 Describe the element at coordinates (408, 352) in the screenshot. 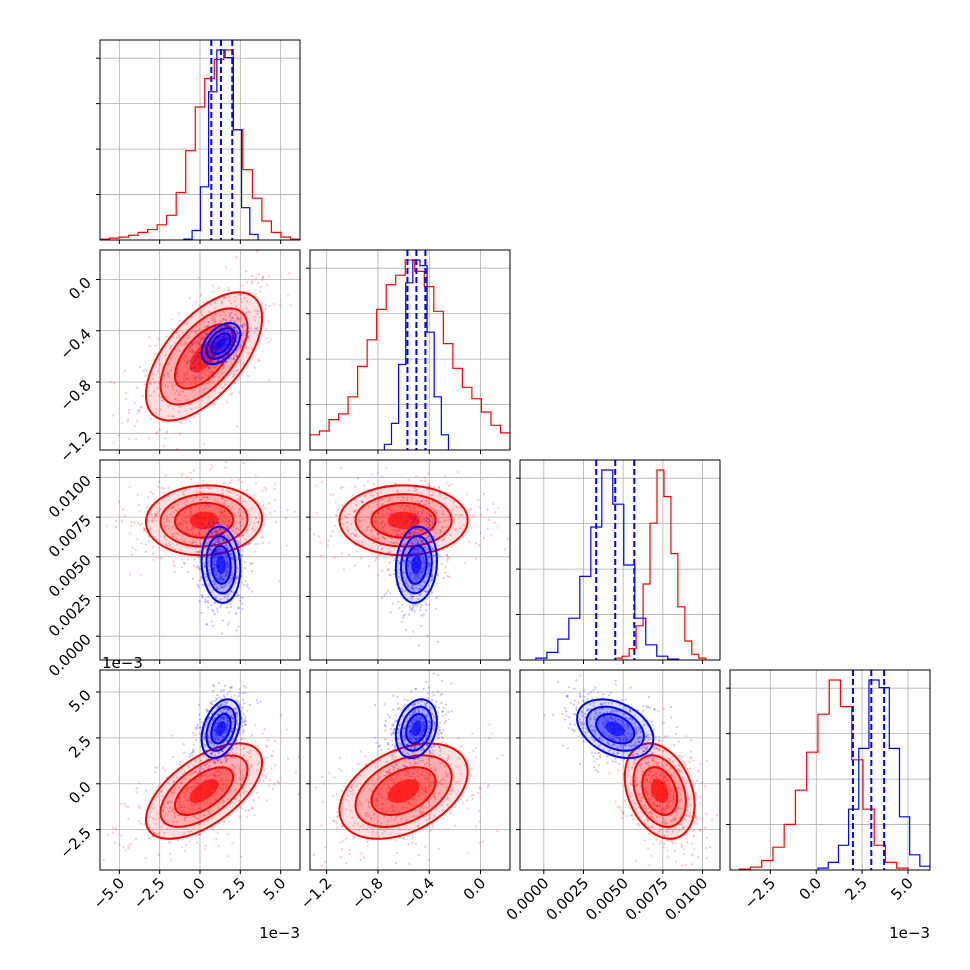

I see `tick-group` at that location.